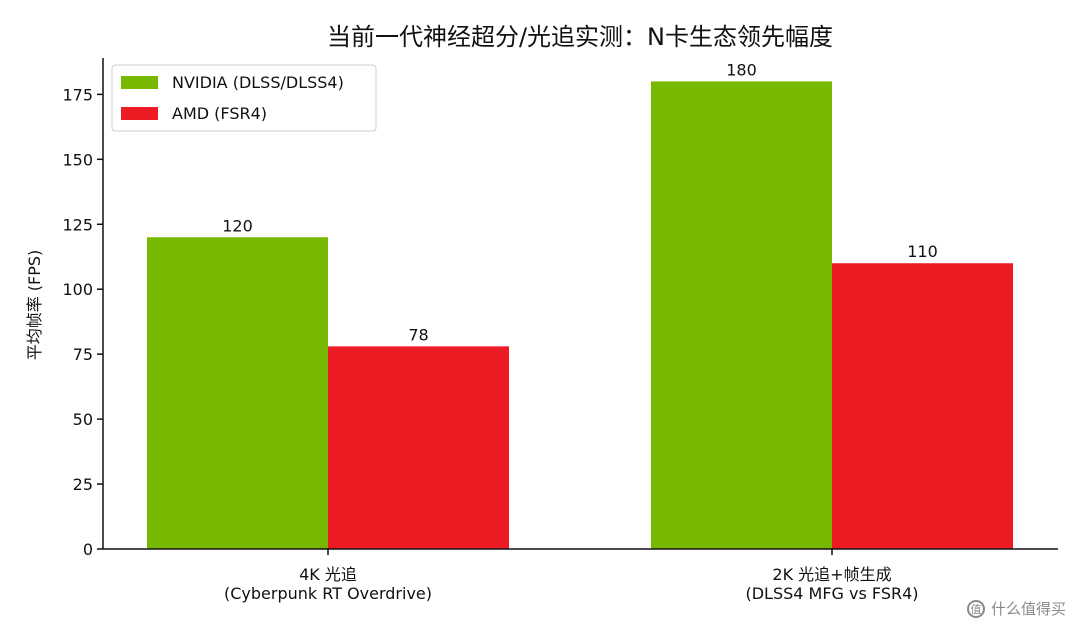 The width and height of the screenshot is (1080, 629). What do you see at coordinates (77, 224) in the screenshot?
I see `y-tick-label: 125` at bounding box center [77, 224].